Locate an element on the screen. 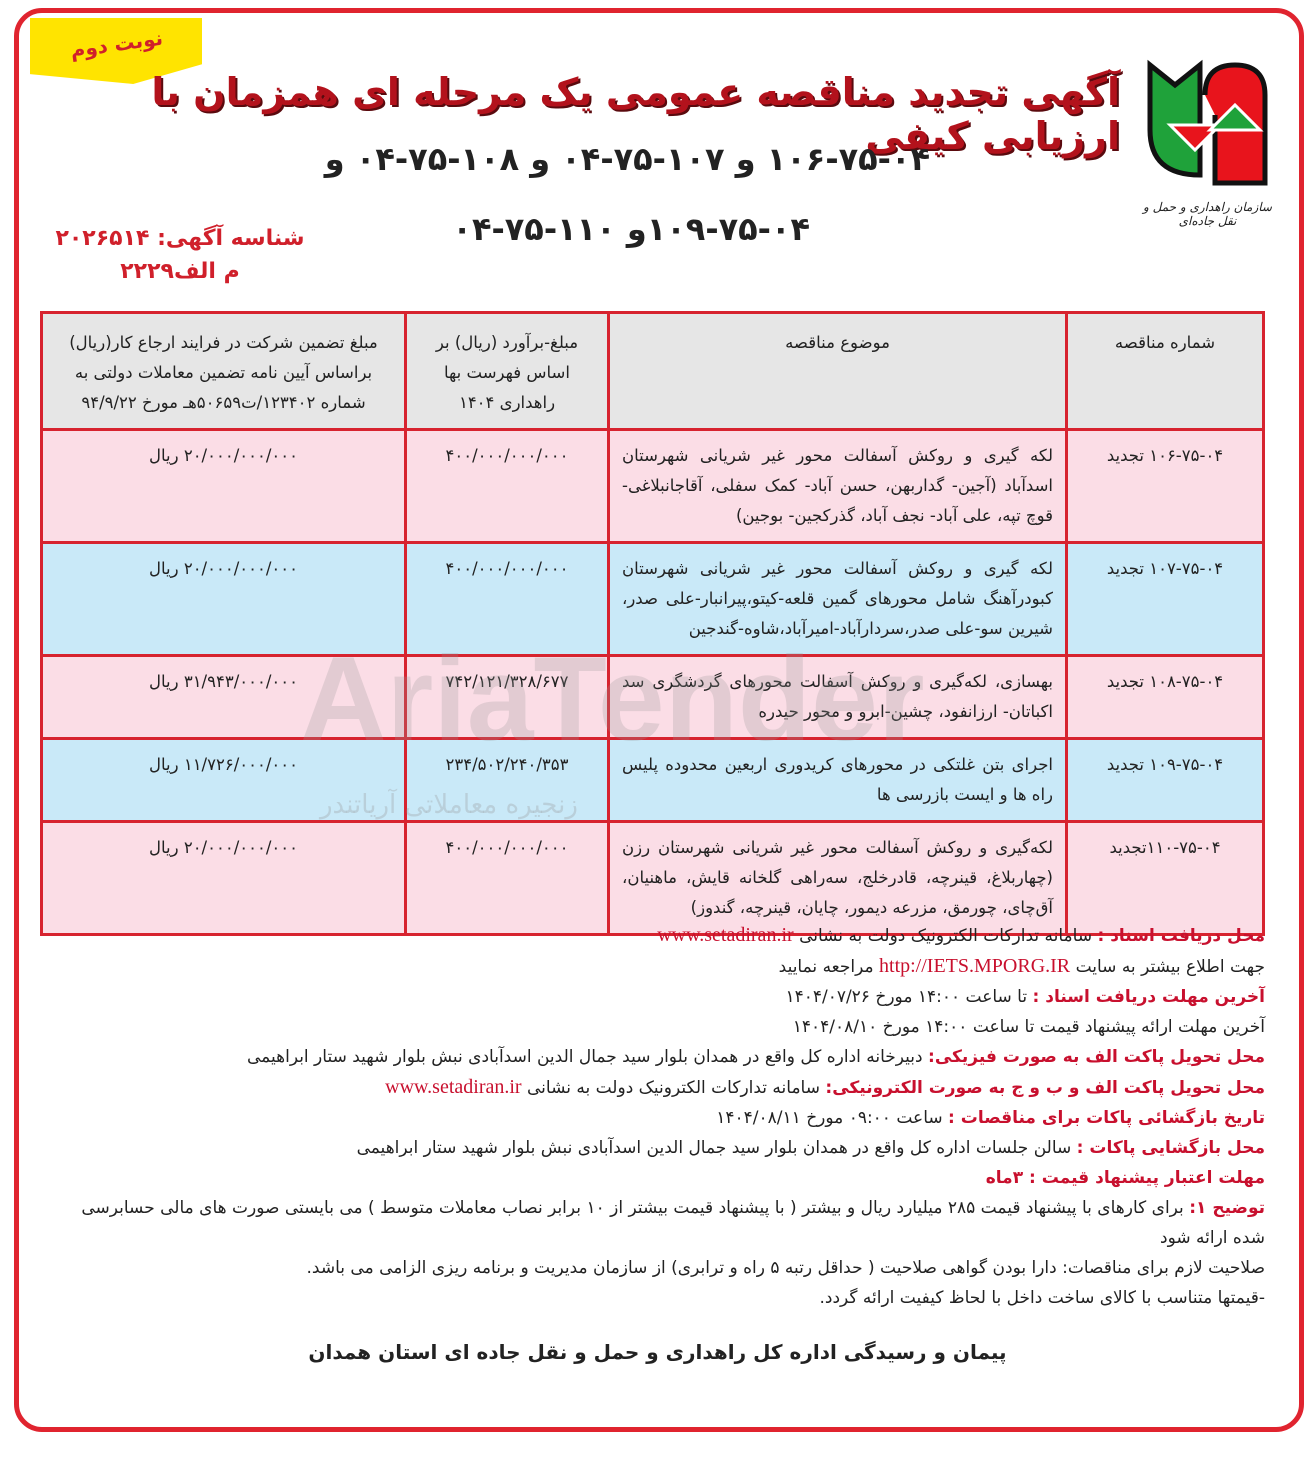 The height and width of the screenshot is (1462, 1315). iets-link: http://IETS.MPORG.IR is located at coordinates (975, 966).